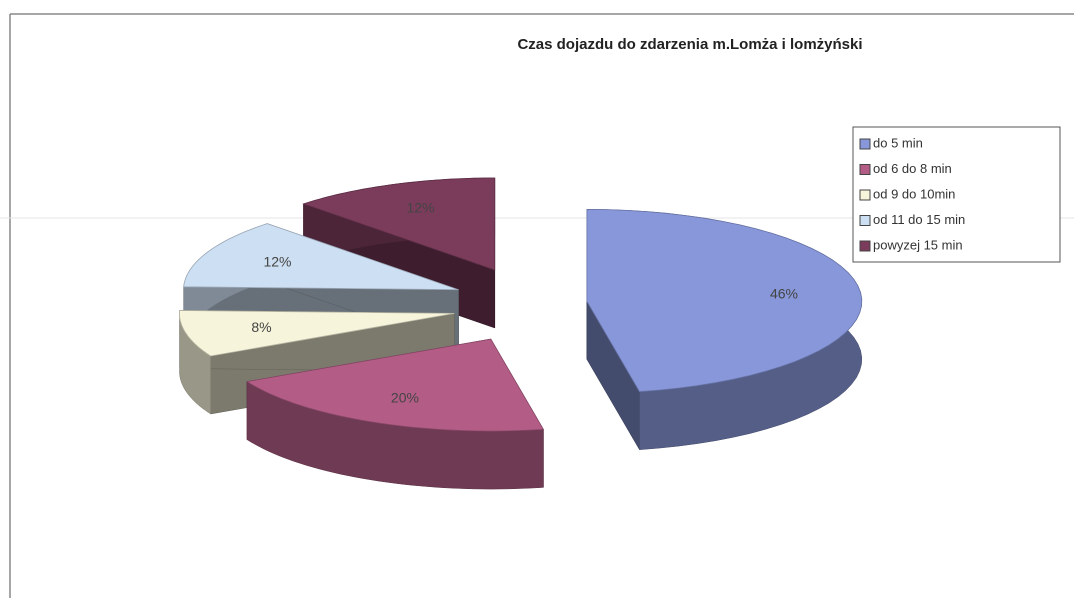  What do you see at coordinates (898, 142) in the screenshot?
I see `legend-label: do 5 min` at bounding box center [898, 142].